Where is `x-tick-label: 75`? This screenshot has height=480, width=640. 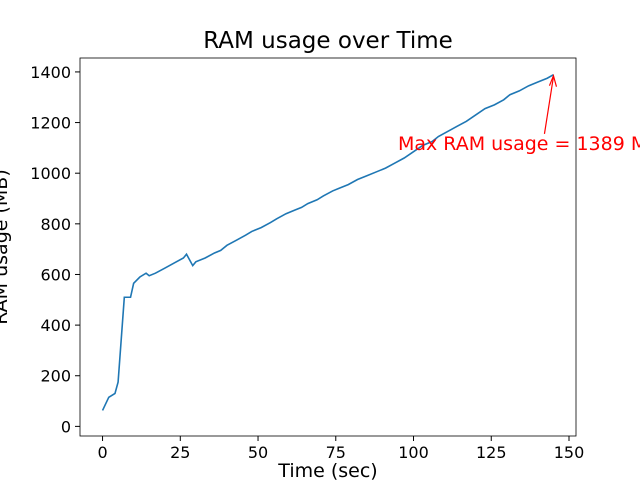
x-tick-label: 75 is located at coordinates (336, 452).